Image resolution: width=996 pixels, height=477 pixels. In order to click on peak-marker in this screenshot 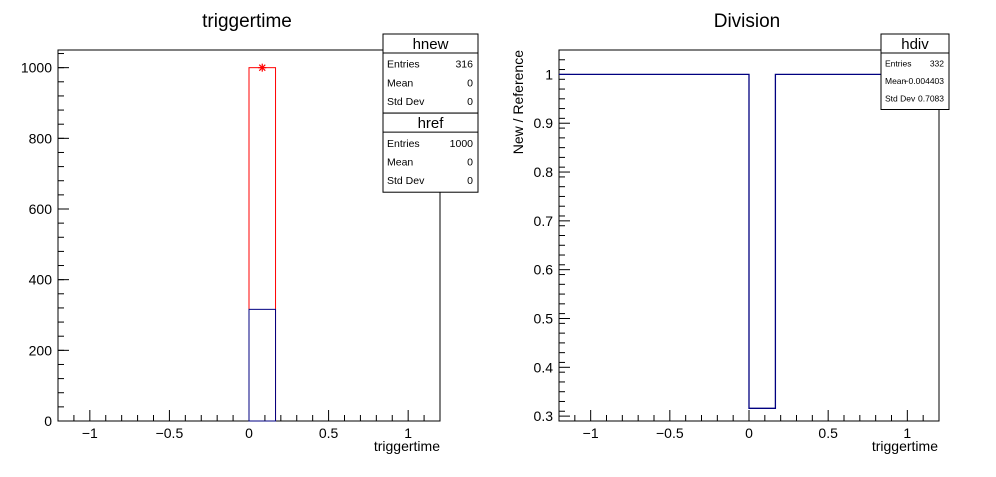, I will do `click(262, 67)`.